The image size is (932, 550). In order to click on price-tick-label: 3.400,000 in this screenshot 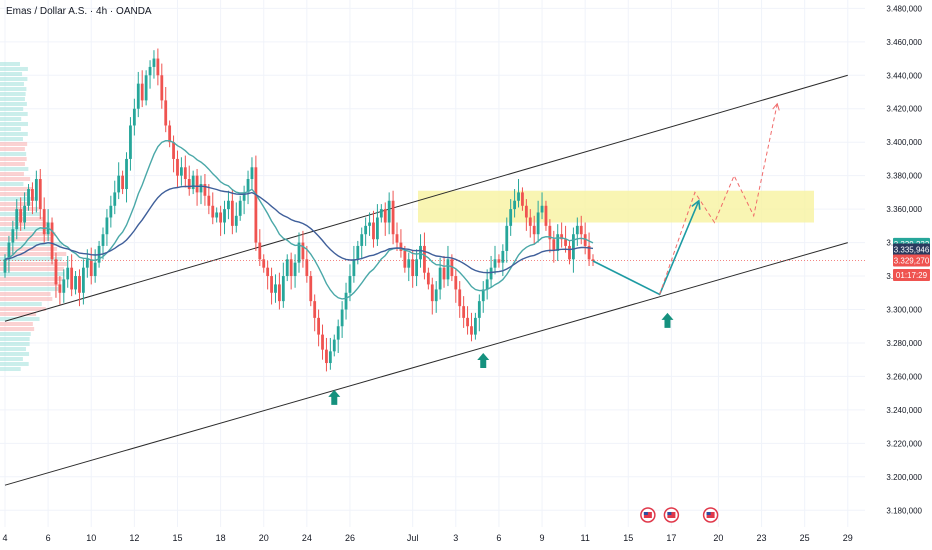, I will do `click(904, 142)`.